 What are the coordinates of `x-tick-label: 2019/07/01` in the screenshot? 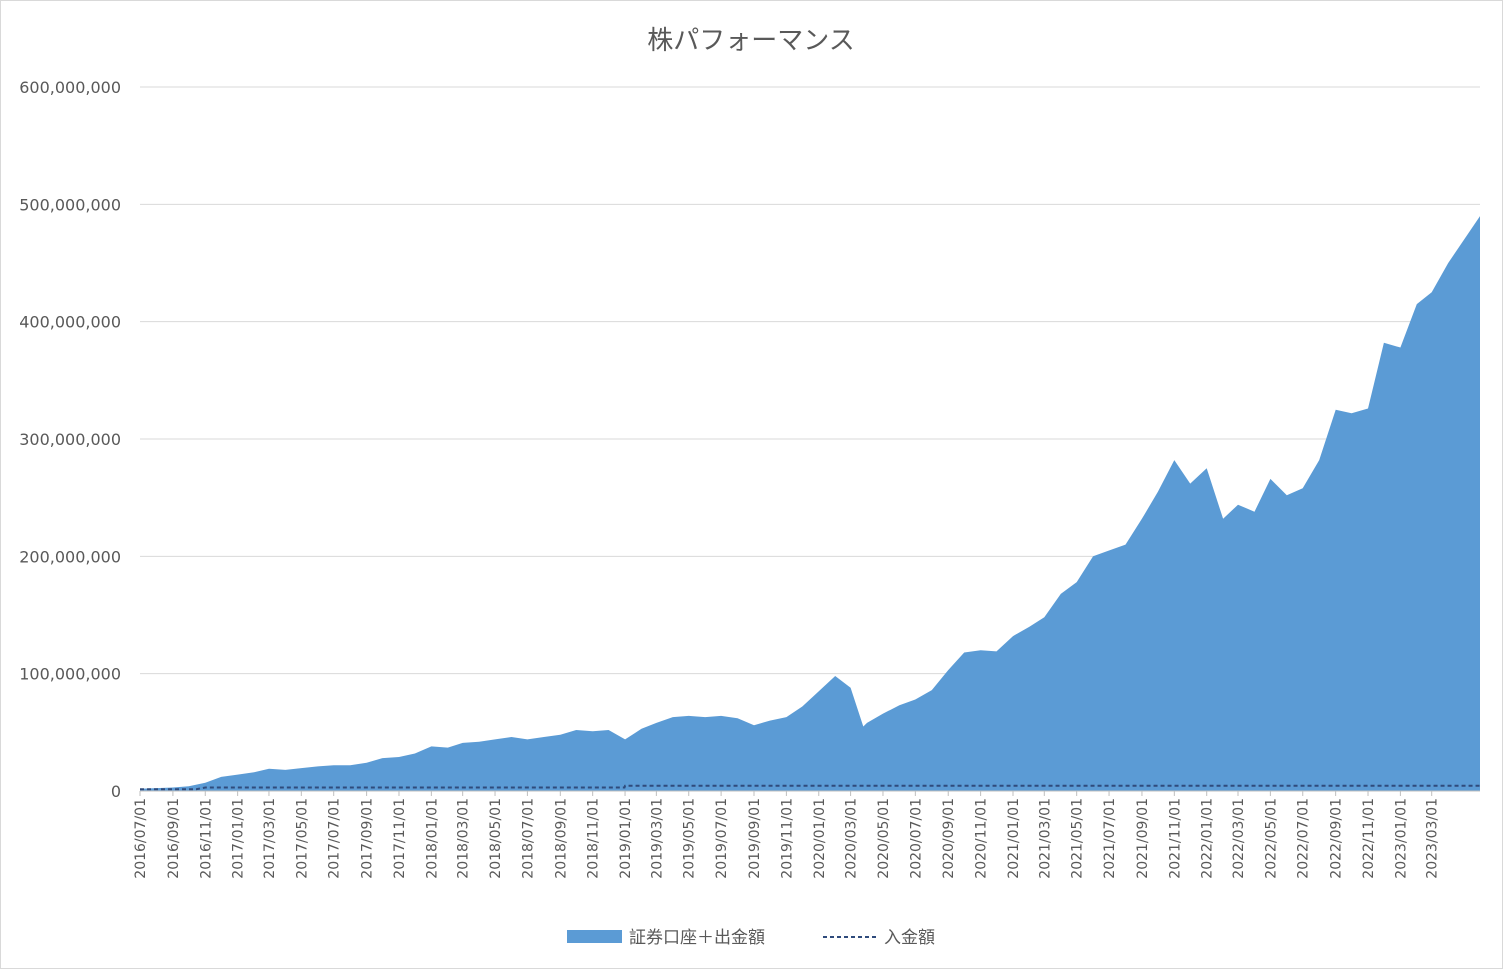 It's located at (722, 838).